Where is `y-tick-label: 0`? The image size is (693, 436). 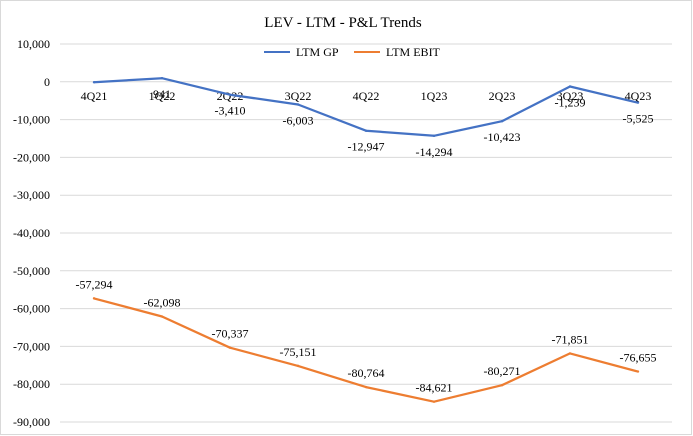 y-tick-label: 0 is located at coordinates (47, 82).